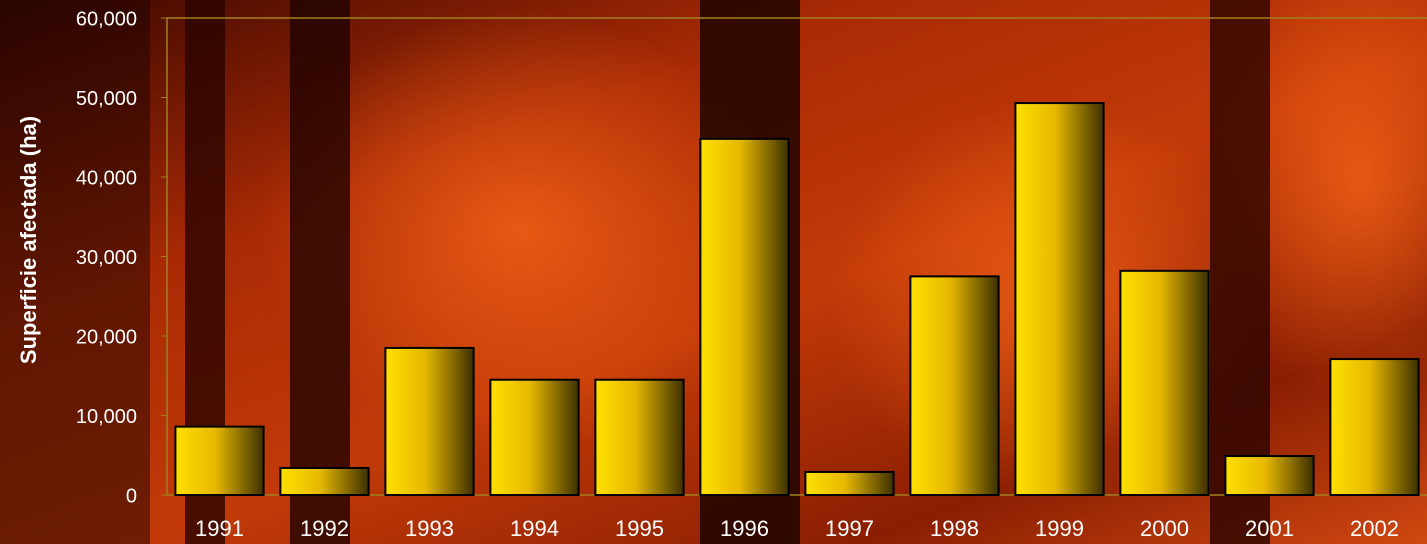 The height and width of the screenshot is (544, 1427). What do you see at coordinates (131, 496) in the screenshot?
I see `y-tick-label: 0` at bounding box center [131, 496].